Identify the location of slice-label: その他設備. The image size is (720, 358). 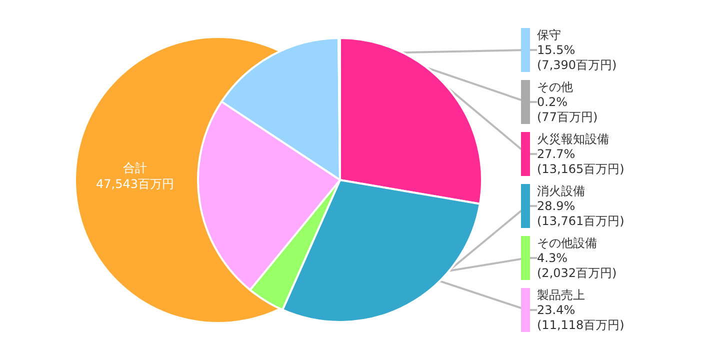
(567, 243).